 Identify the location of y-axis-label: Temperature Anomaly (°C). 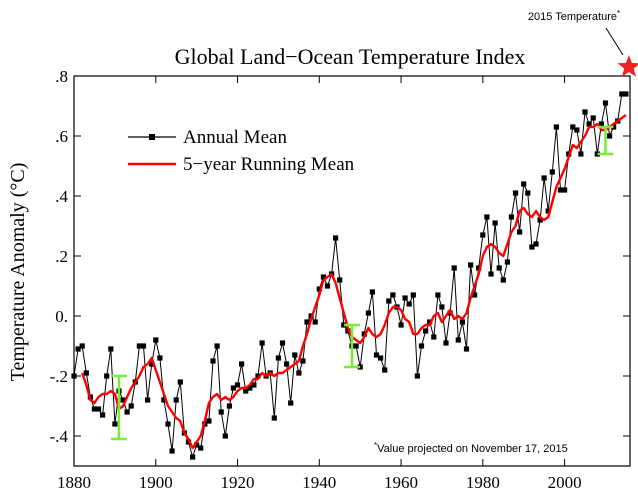
(18, 272).